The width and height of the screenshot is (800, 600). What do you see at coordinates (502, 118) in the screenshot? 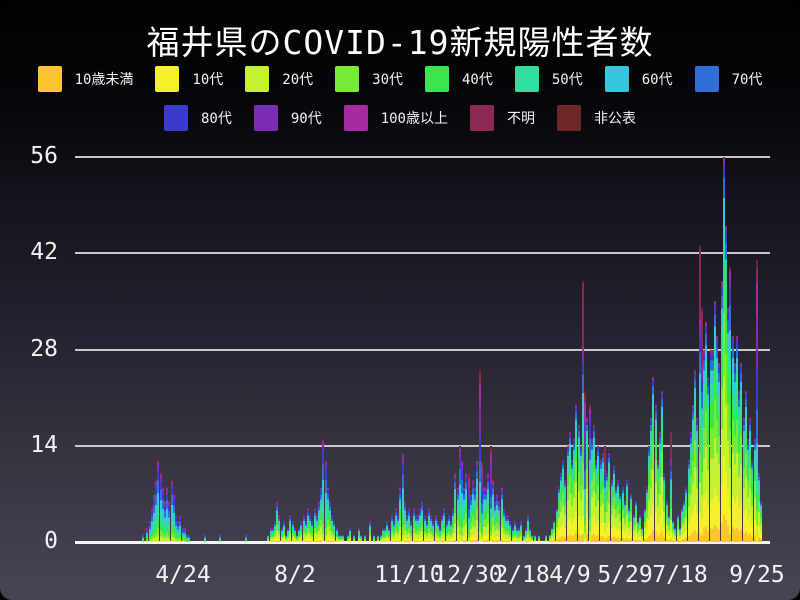
I see `legend-item: 不明` at bounding box center [502, 118].